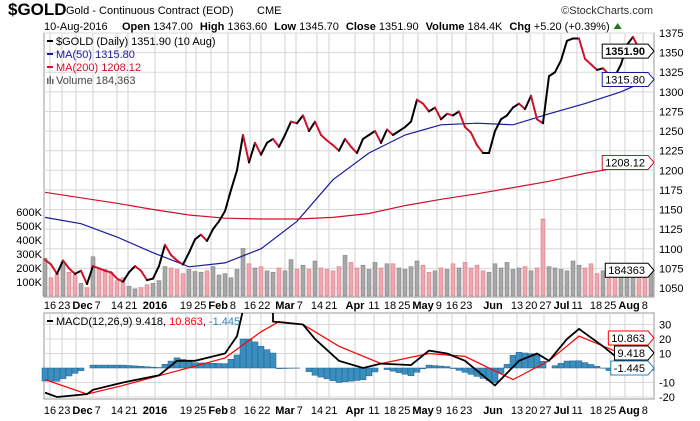 The image size is (700, 421). What do you see at coordinates (50, 54) in the screenshot?
I see `legend-swatch-ma50` at bounding box center [50, 54].